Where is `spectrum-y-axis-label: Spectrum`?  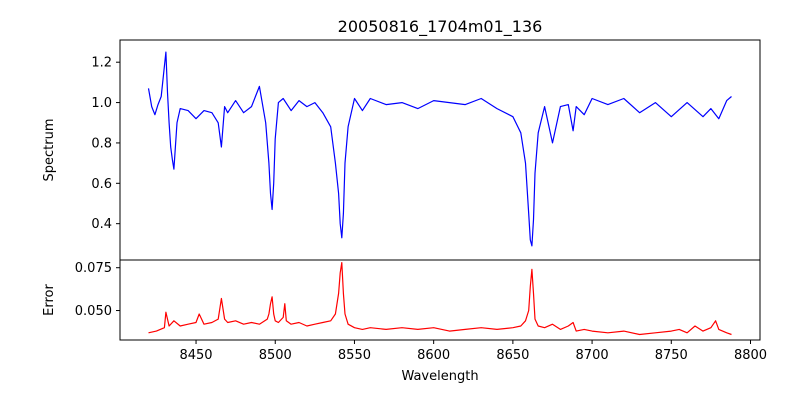 spectrum-y-axis-label: Spectrum is located at coordinates (49, 150).